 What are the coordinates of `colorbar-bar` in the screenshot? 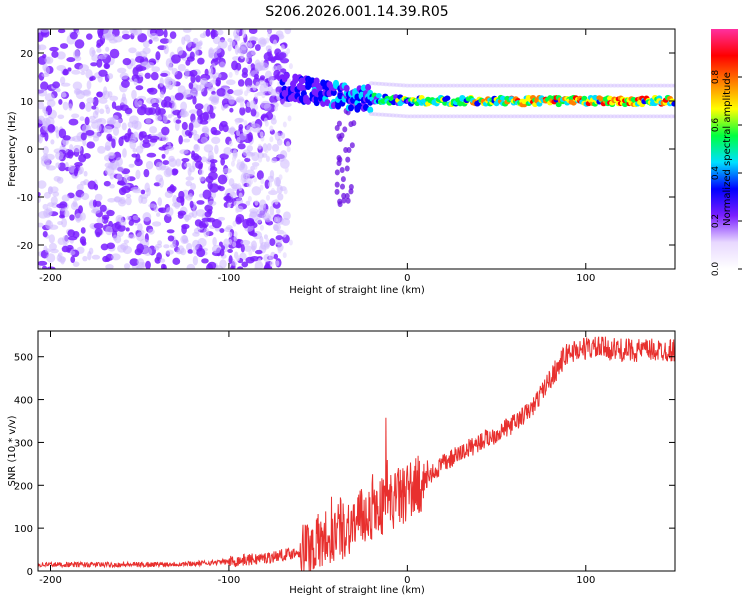 It's located at (724, 149).